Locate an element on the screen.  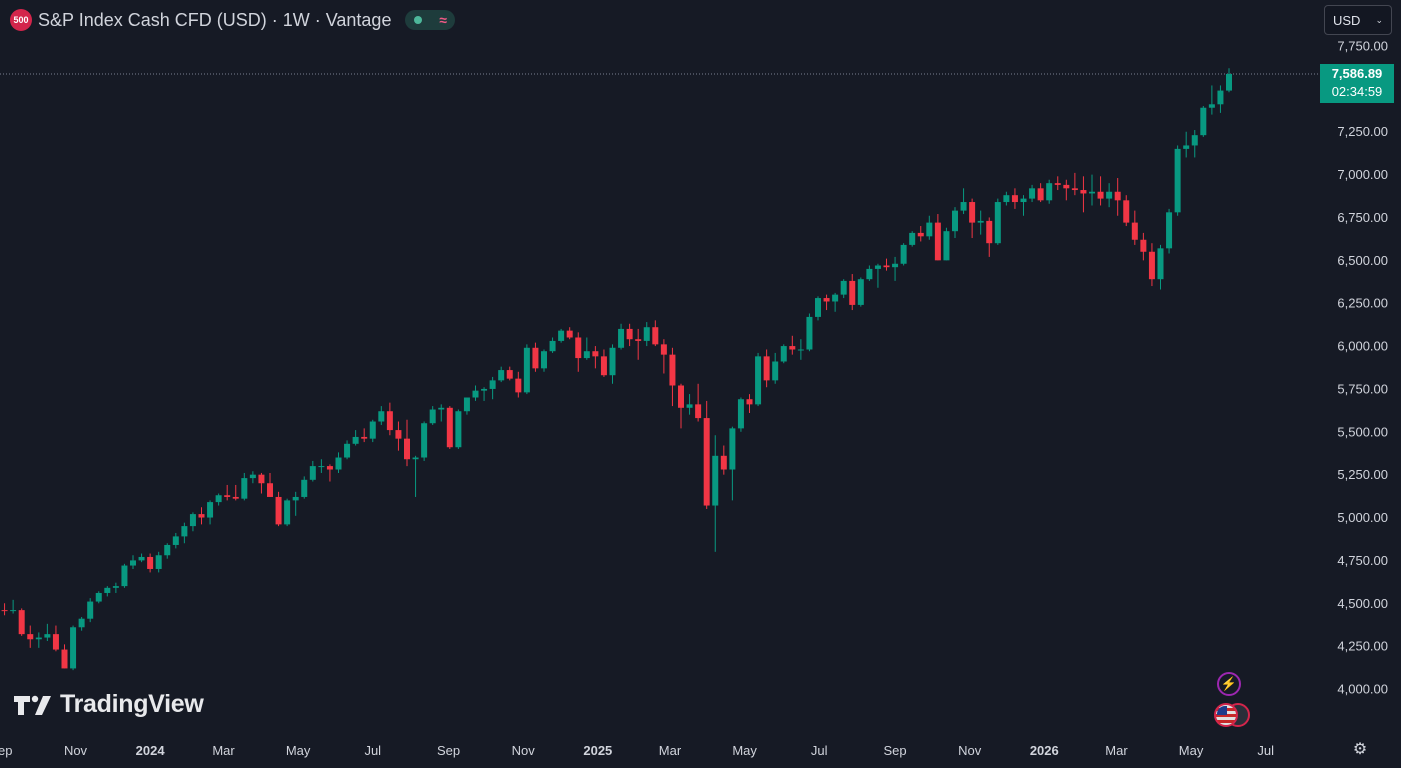
us-flag-icon is located at coordinates (1233, 716).